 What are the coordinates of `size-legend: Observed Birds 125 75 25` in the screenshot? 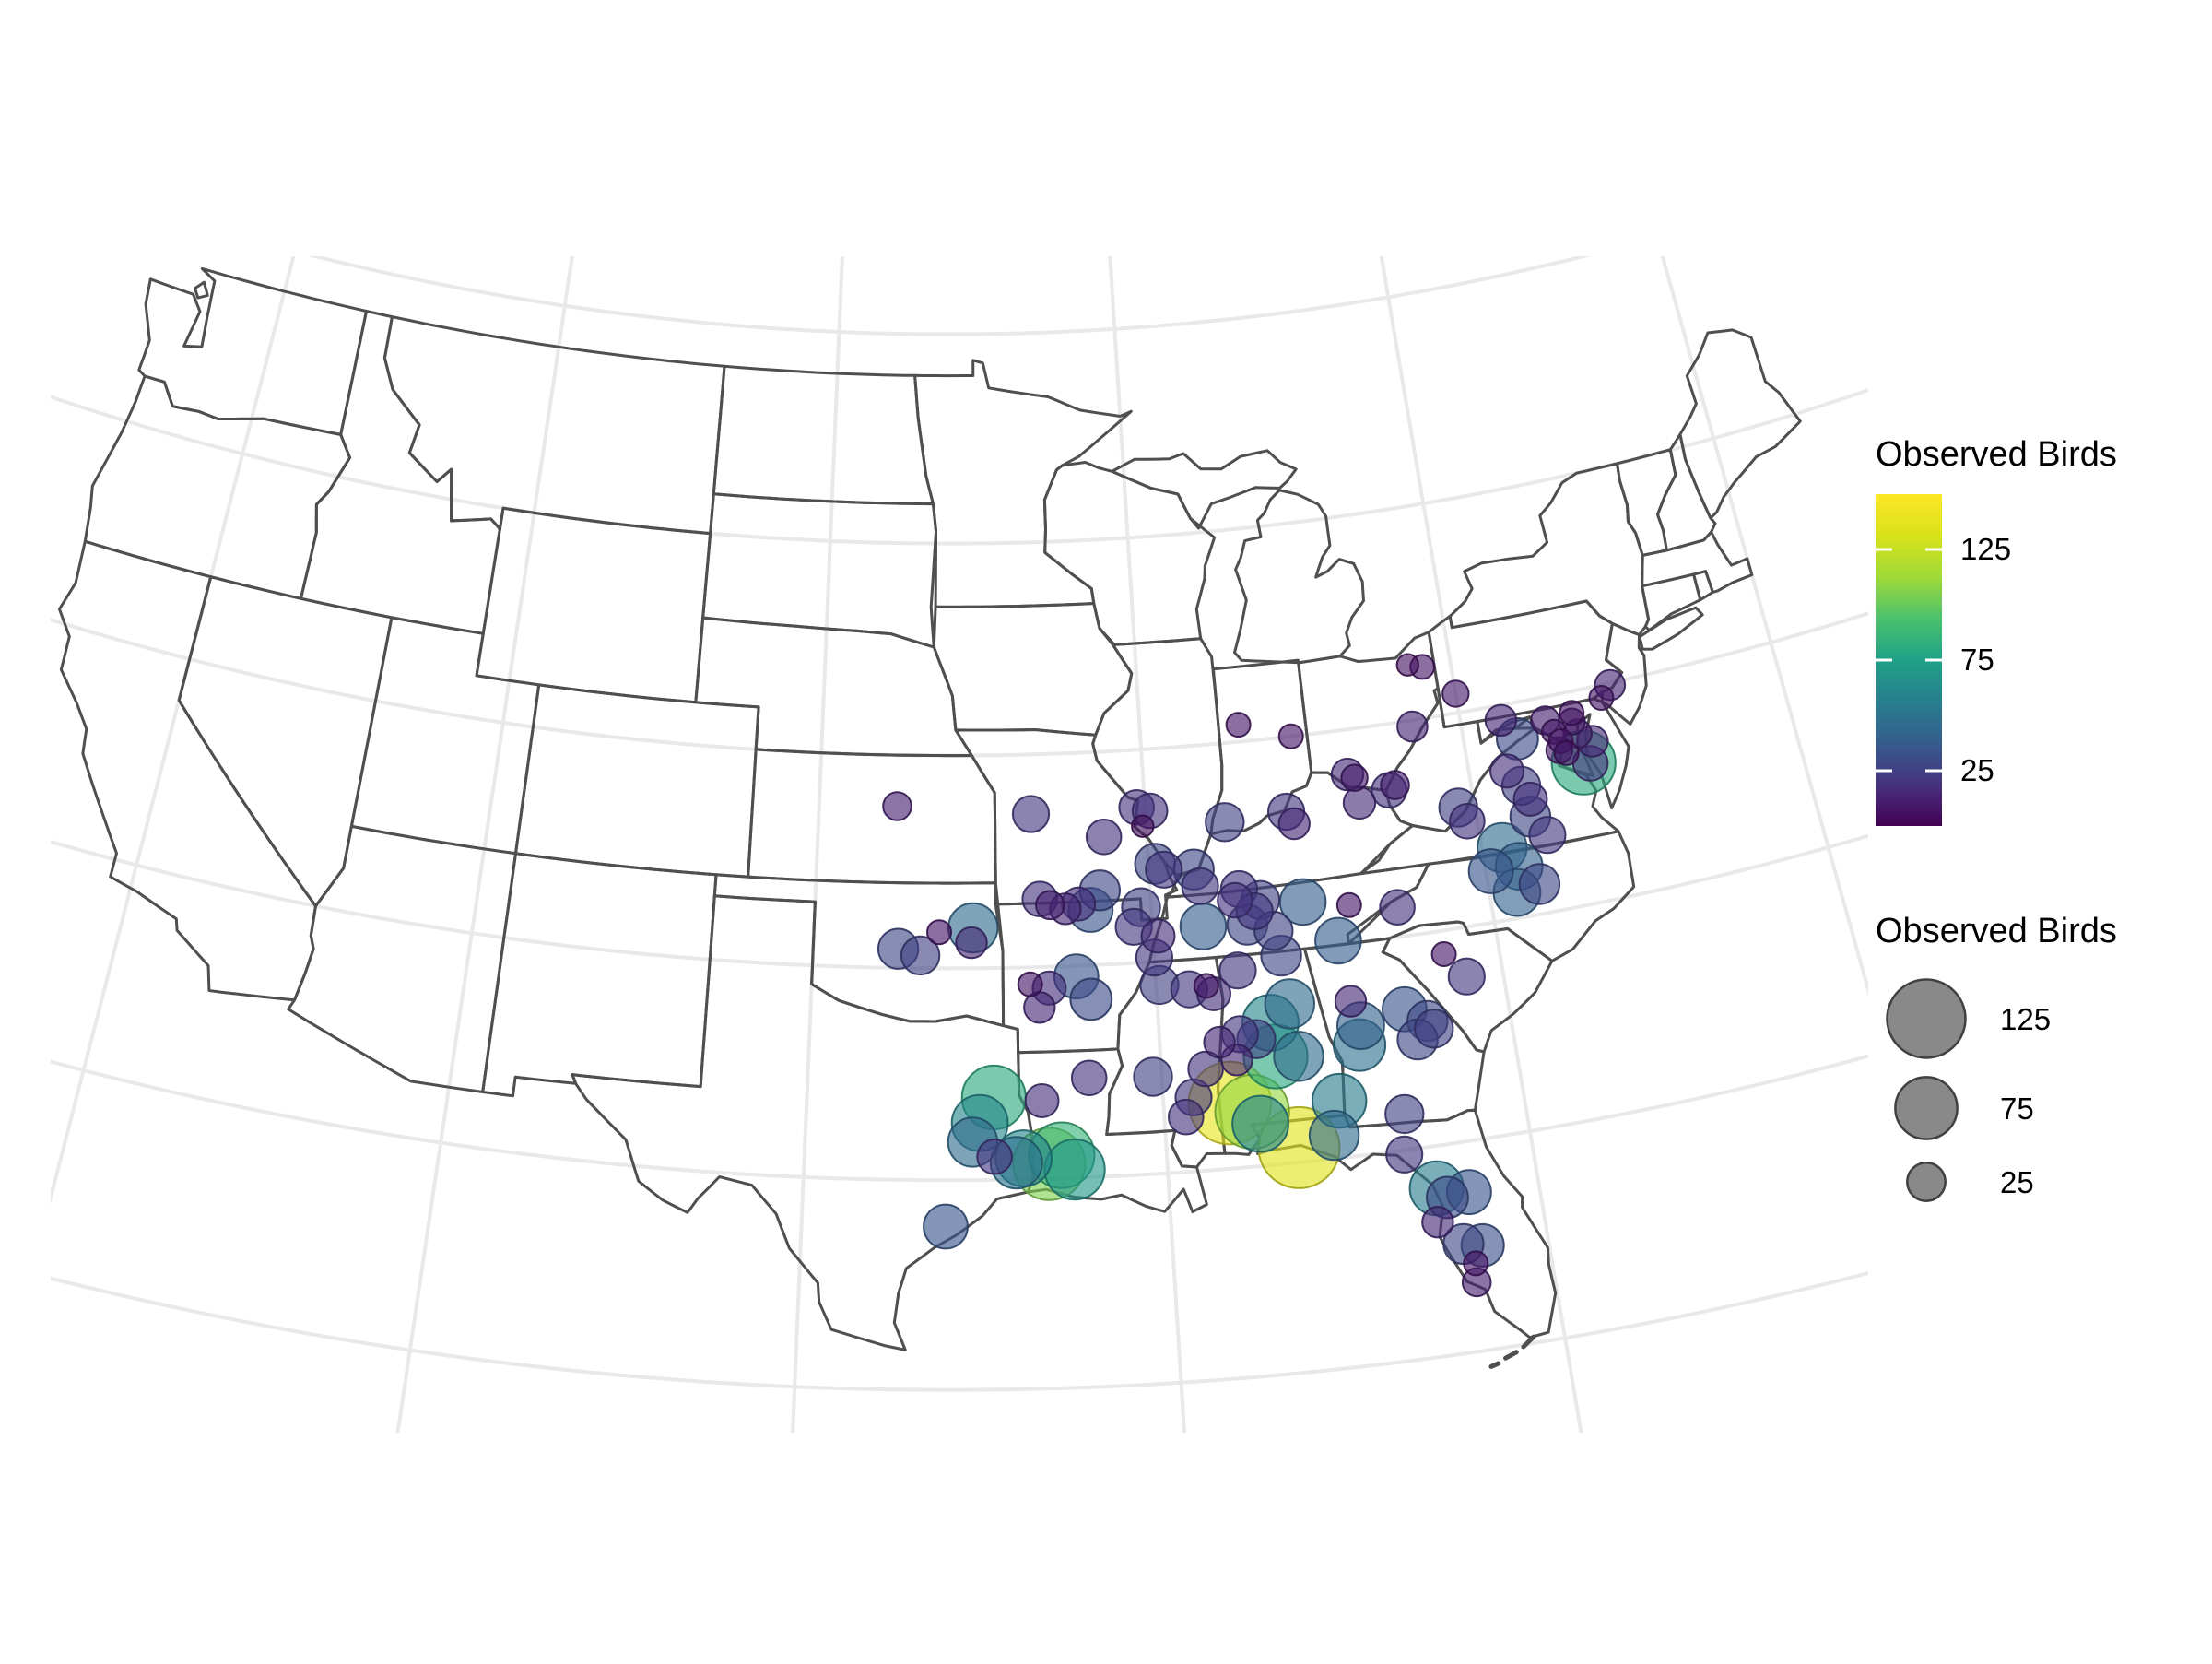 It's located at (1996, 1057).